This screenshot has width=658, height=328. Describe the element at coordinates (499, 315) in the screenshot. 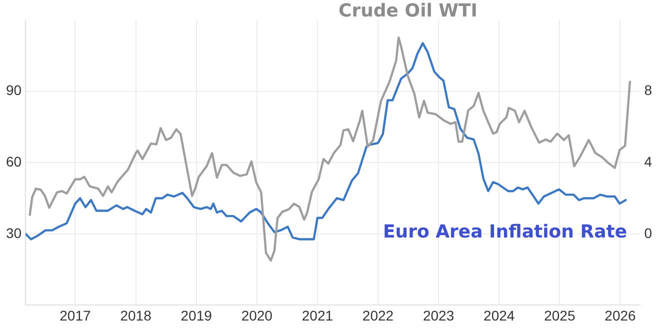

I see `x-tick-label: 2024` at that location.